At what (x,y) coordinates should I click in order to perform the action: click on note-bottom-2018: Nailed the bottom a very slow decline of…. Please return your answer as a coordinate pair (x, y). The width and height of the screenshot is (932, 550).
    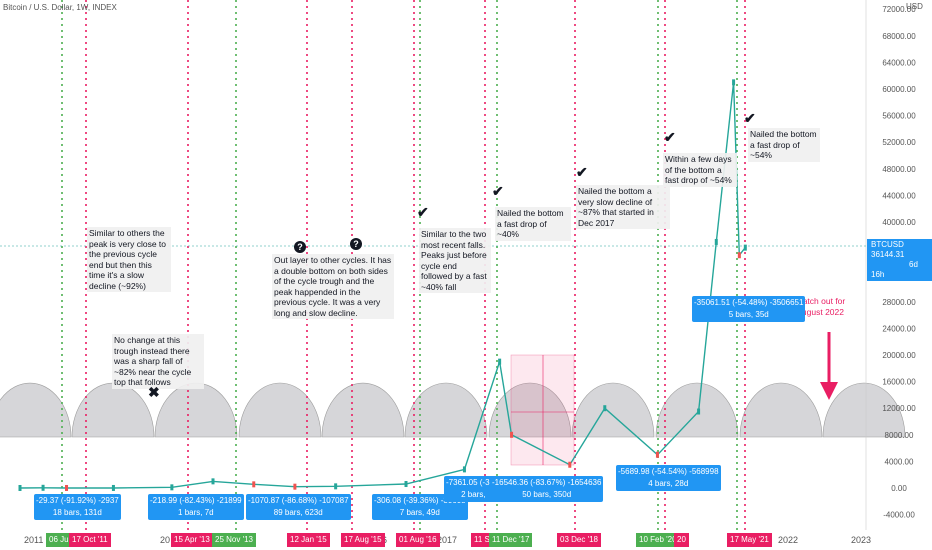
    Looking at the image, I should click on (623, 207).